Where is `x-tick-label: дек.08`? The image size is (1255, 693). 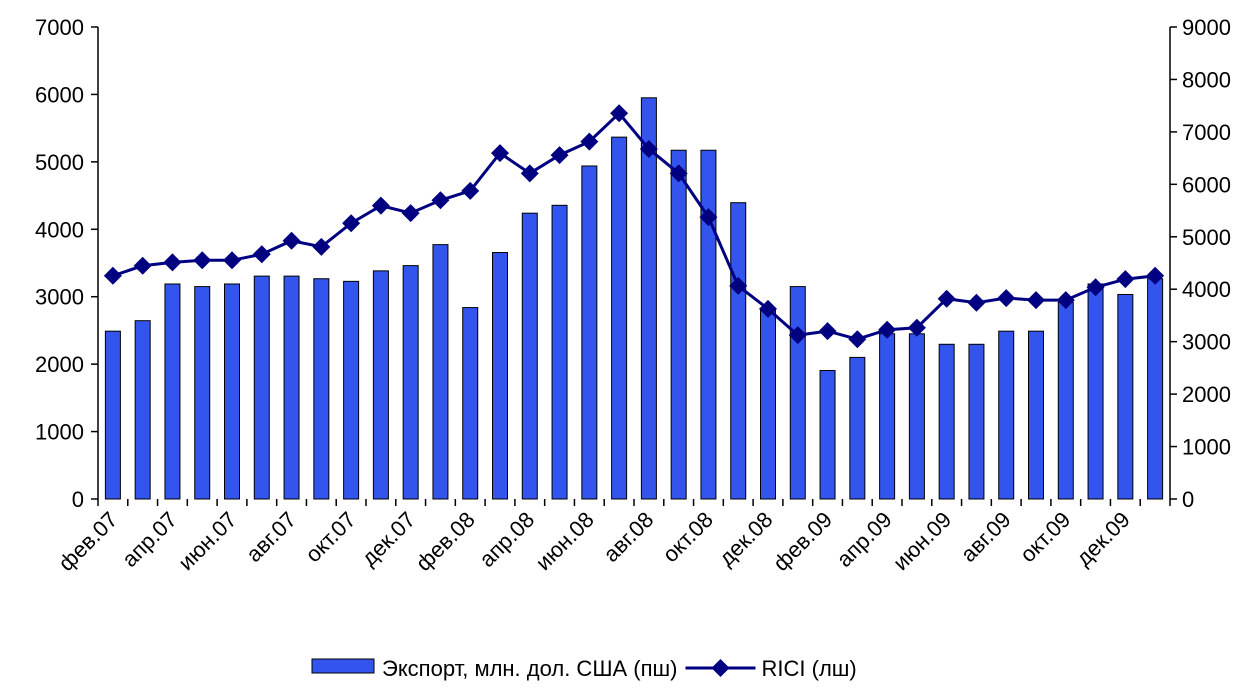
x-tick-label: дек.08 is located at coordinates (746, 539).